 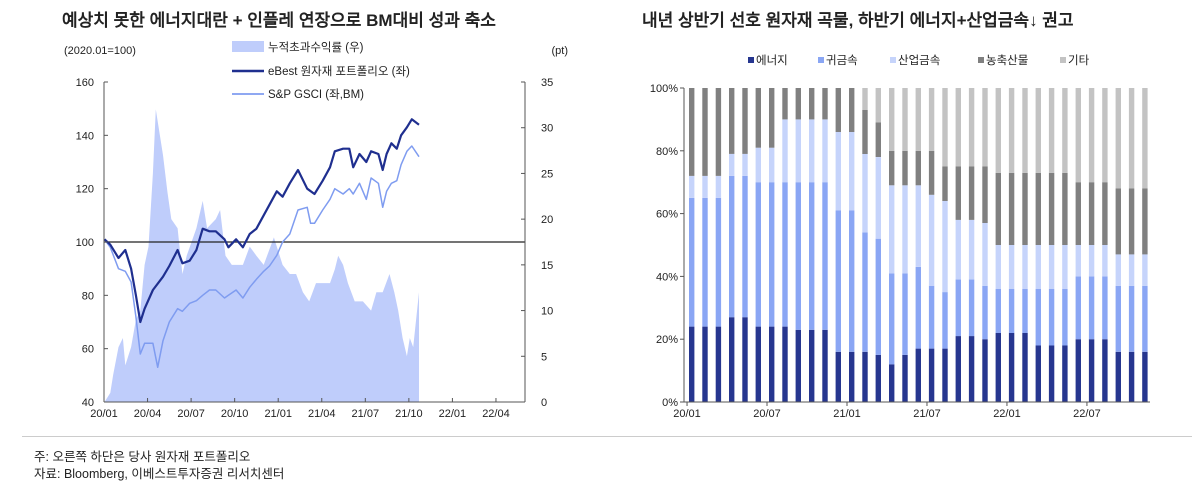 What do you see at coordinates (927, 414) in the screenshot?
I see `x-tick-label: 21/07` at bounding box center [927, 414].